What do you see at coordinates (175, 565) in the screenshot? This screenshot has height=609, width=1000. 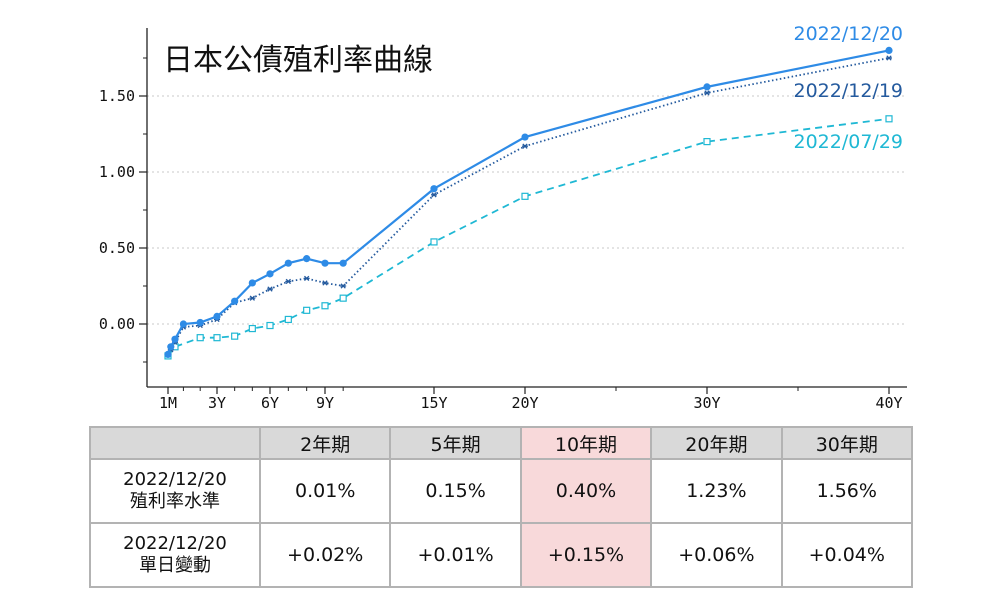 I see `row-label: 單日變動` at bounding box center [175, 565].